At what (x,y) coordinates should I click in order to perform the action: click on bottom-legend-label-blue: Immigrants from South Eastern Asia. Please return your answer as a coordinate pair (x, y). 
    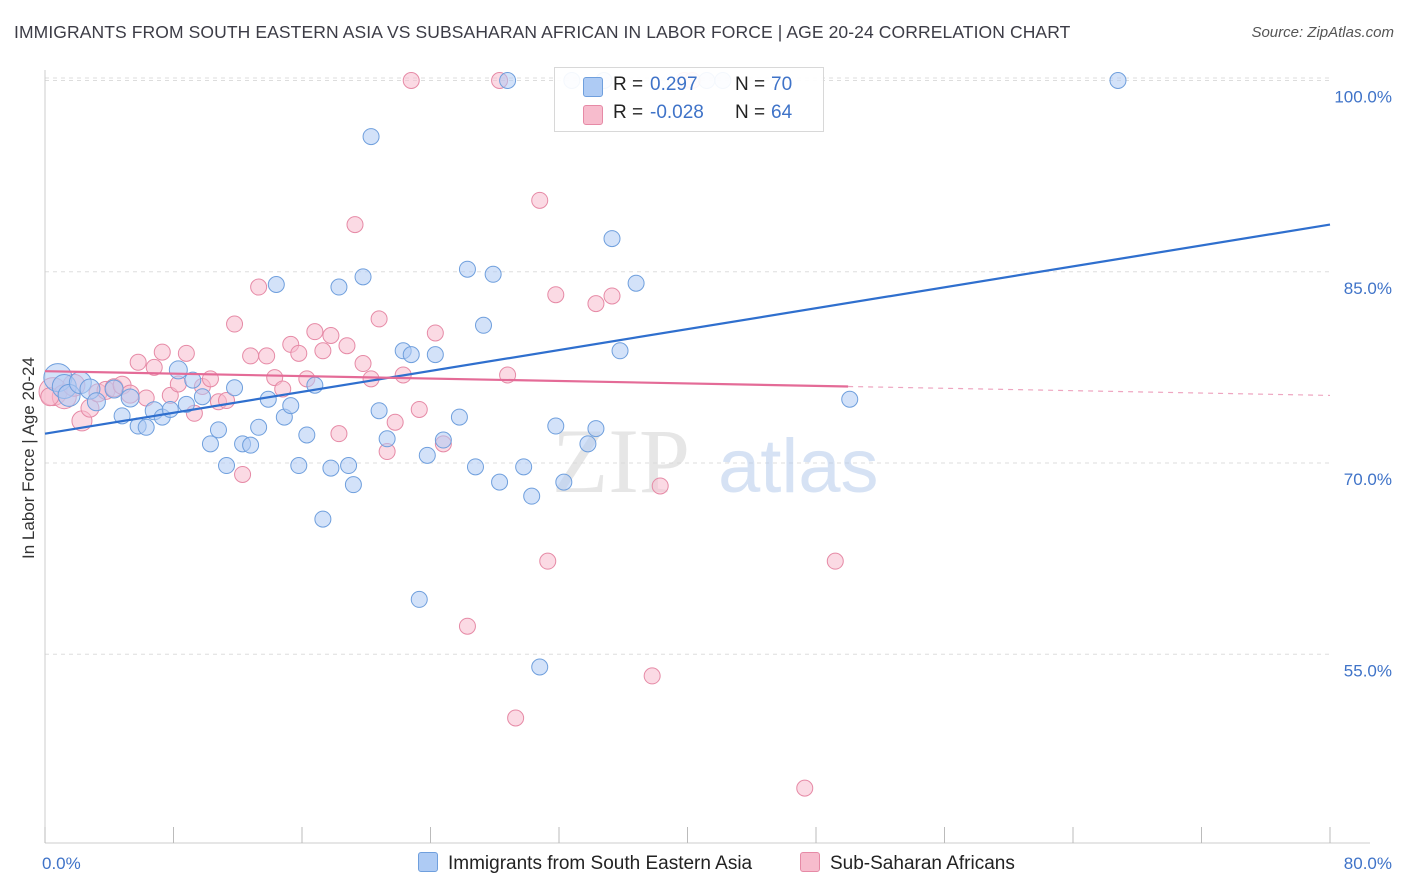
    Looking at the image, I should click on (600, 863).